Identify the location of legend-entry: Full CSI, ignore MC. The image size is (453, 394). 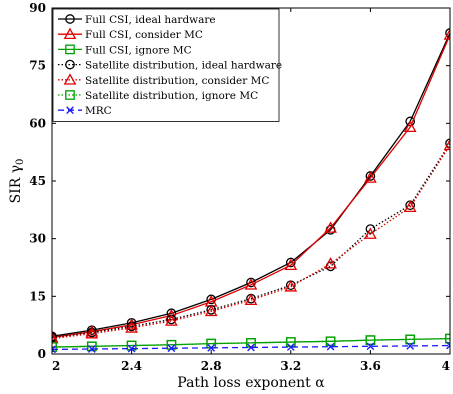
(125, 50).